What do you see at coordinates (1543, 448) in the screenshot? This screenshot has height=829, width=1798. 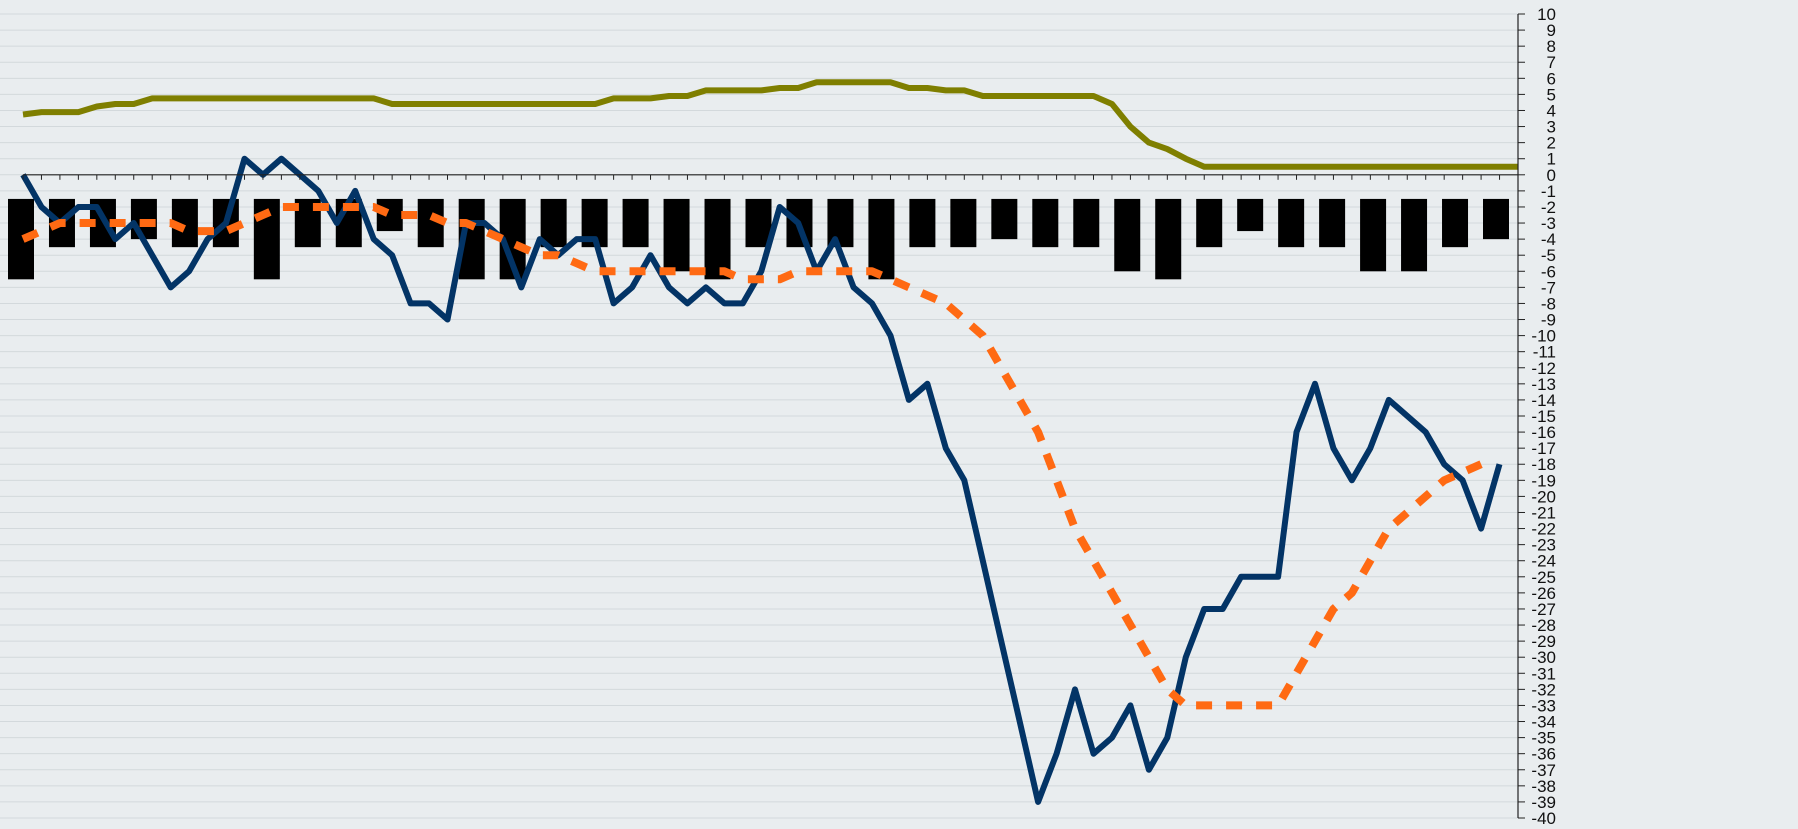 I see `y-tick-label: -17` at bounding box center [1543, 448].